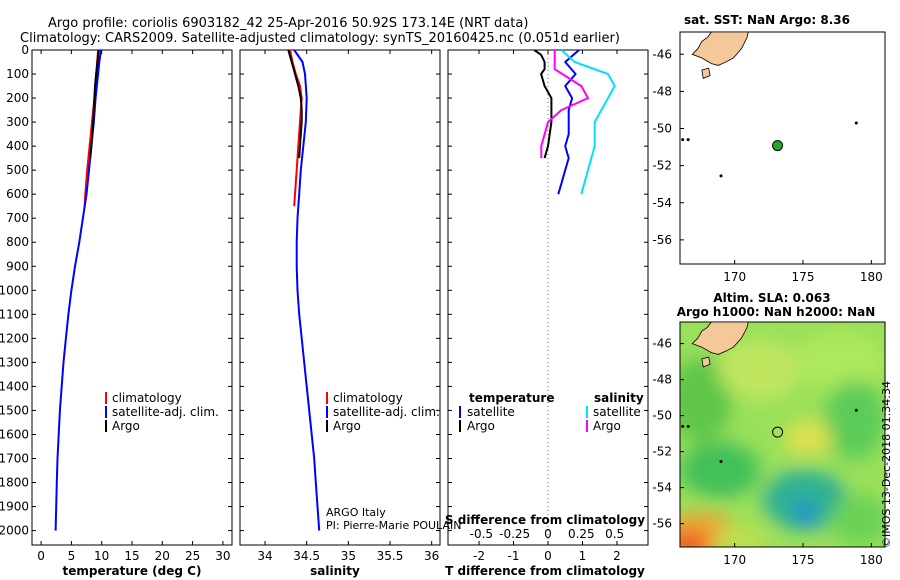  I want to click on salinity-legend: climatology satellite-adj. clim. Argo, so click(383, 412).